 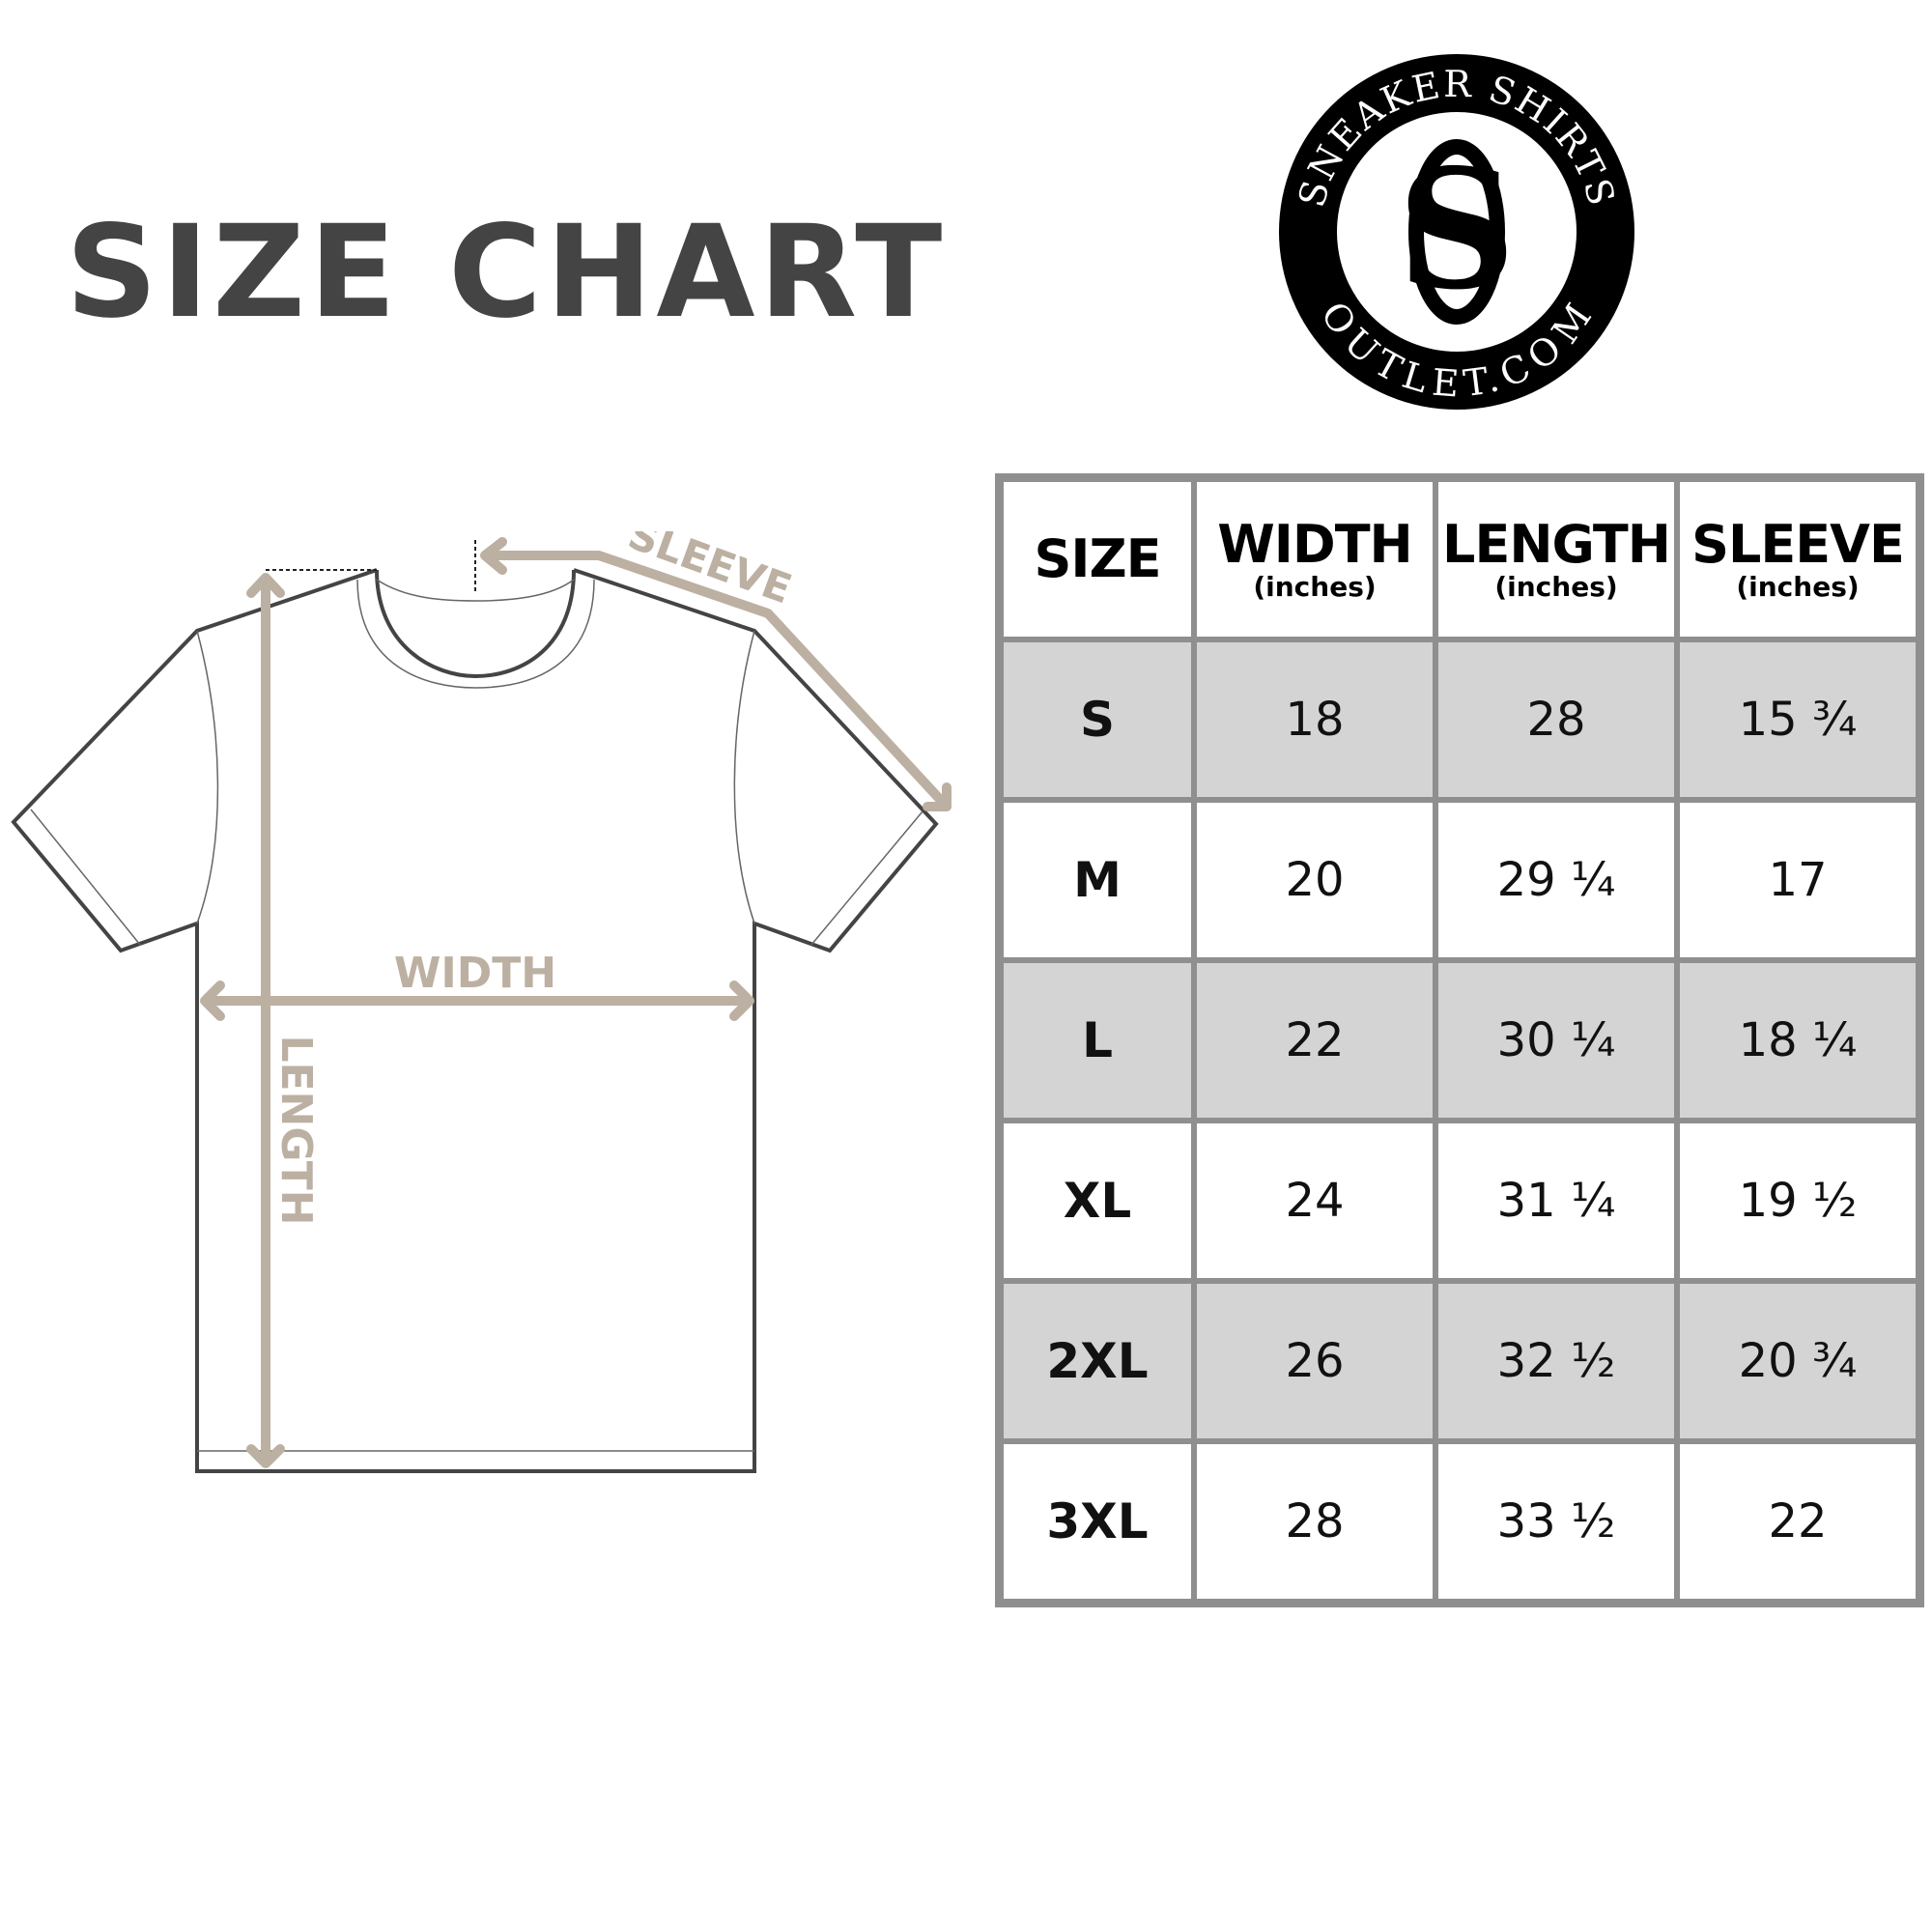 I want to click on cell-width: 24, so click(x=1314, y=1201).